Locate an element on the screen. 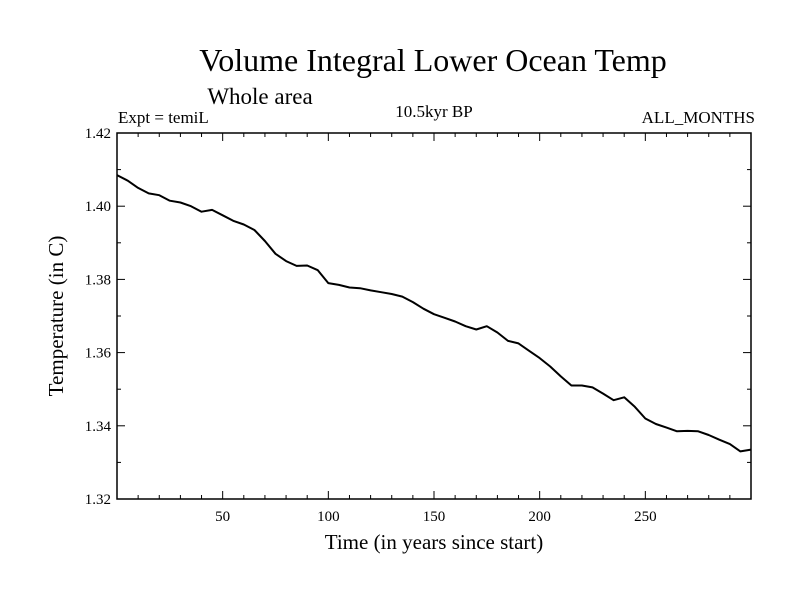  y-tick-label: 1.40 is located at coordinates (98, 207).